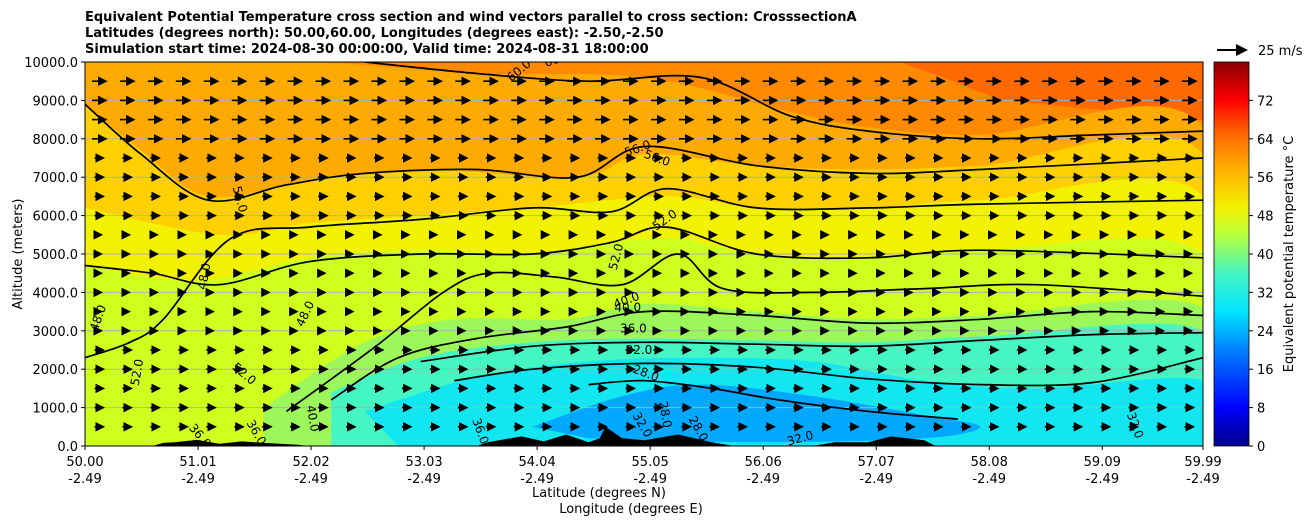  I want to click on x-tick-label-lat: 51.01, so click(197, 462).